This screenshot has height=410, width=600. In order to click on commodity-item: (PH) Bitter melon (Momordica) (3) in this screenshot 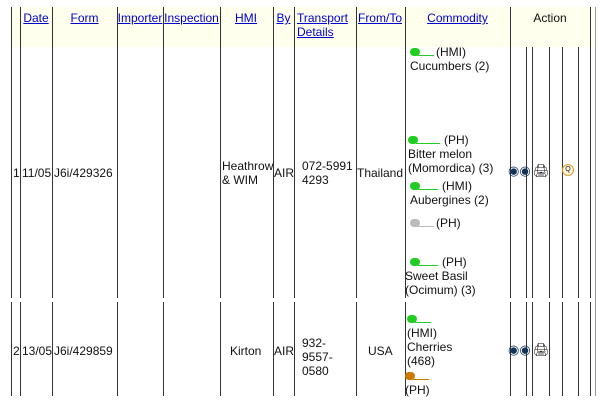, I will do `click(451, 154)`.